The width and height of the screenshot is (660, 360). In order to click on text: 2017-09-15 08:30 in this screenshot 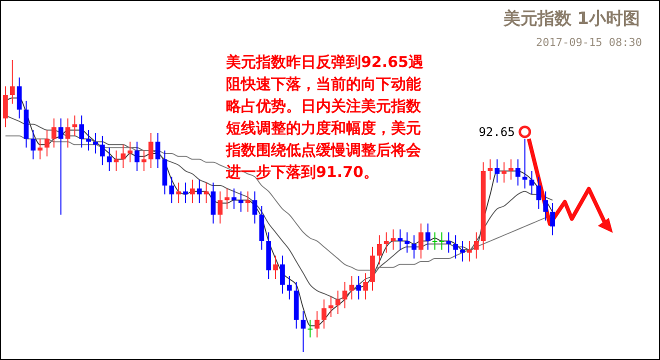, I will do `click(589, 42)`.